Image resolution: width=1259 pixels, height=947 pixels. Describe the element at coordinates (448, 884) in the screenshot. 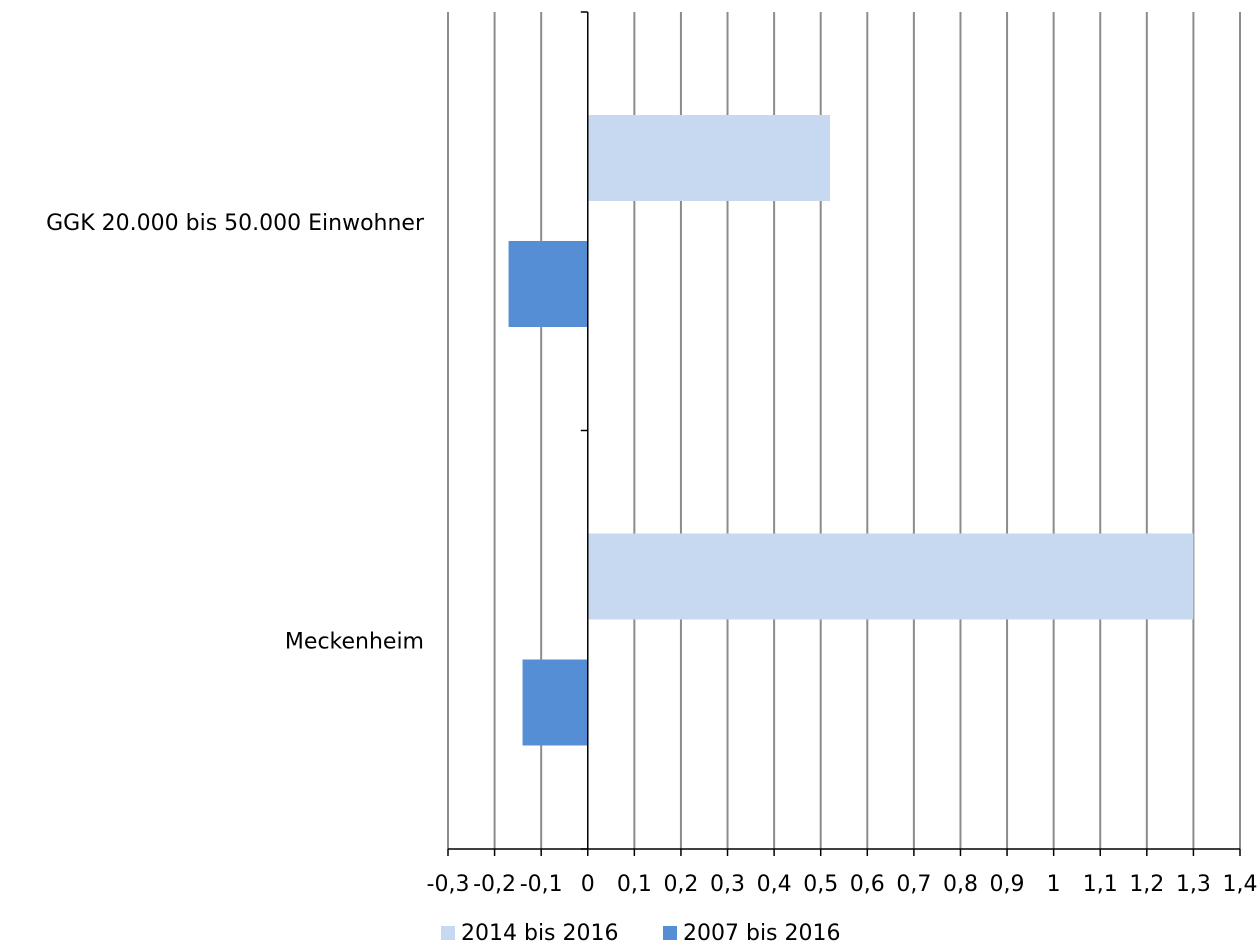

I see `x-tick-label: -0,3` at that location.